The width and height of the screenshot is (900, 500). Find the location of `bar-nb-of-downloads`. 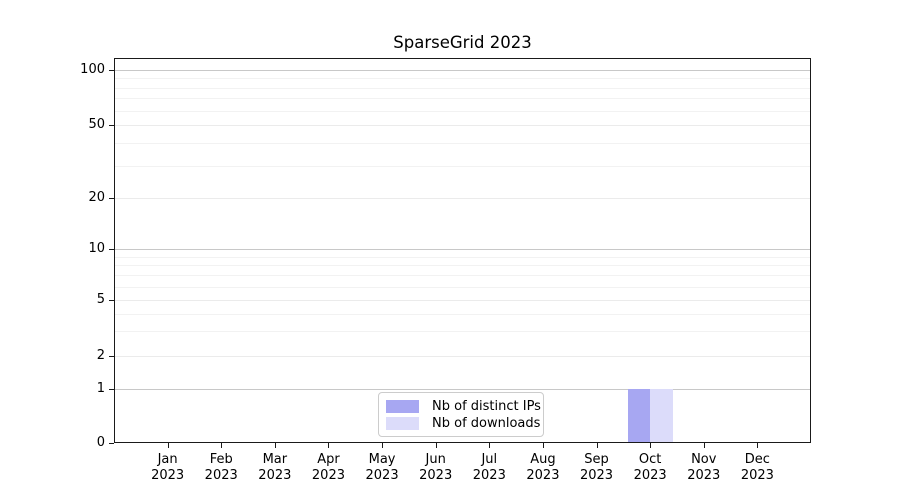

bar-nb-of-downloads is located at coordinates (661, 415).